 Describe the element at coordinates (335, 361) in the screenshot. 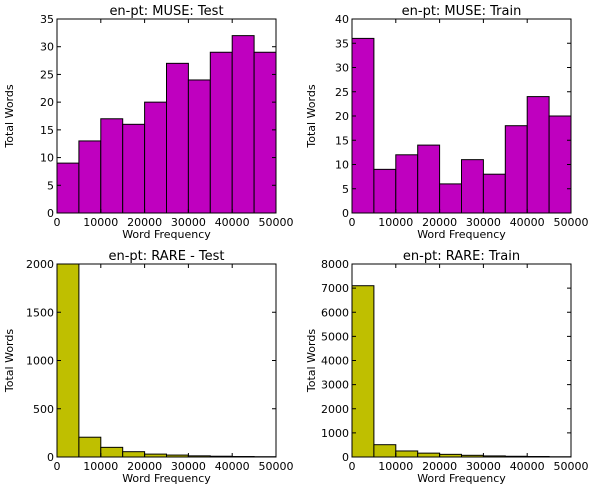

I see `y-tick-label: 4000` at that location.